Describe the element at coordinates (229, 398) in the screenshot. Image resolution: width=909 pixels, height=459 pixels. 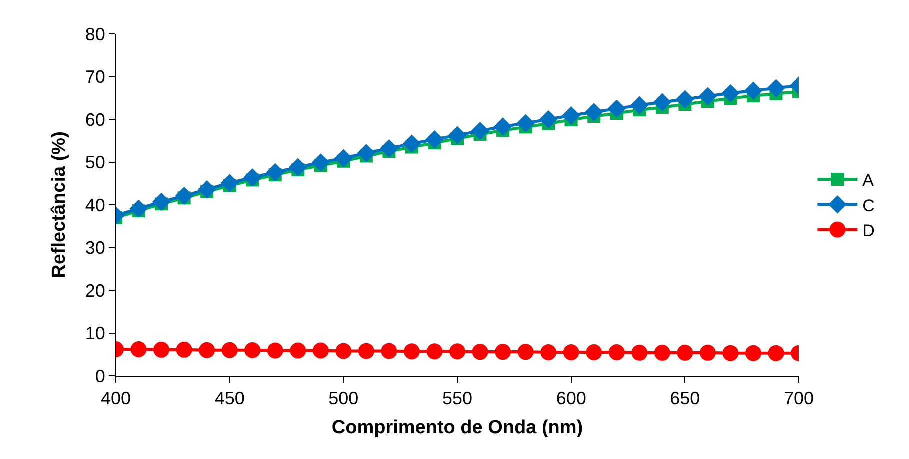
I see `x-tick-label: 450` at that location.